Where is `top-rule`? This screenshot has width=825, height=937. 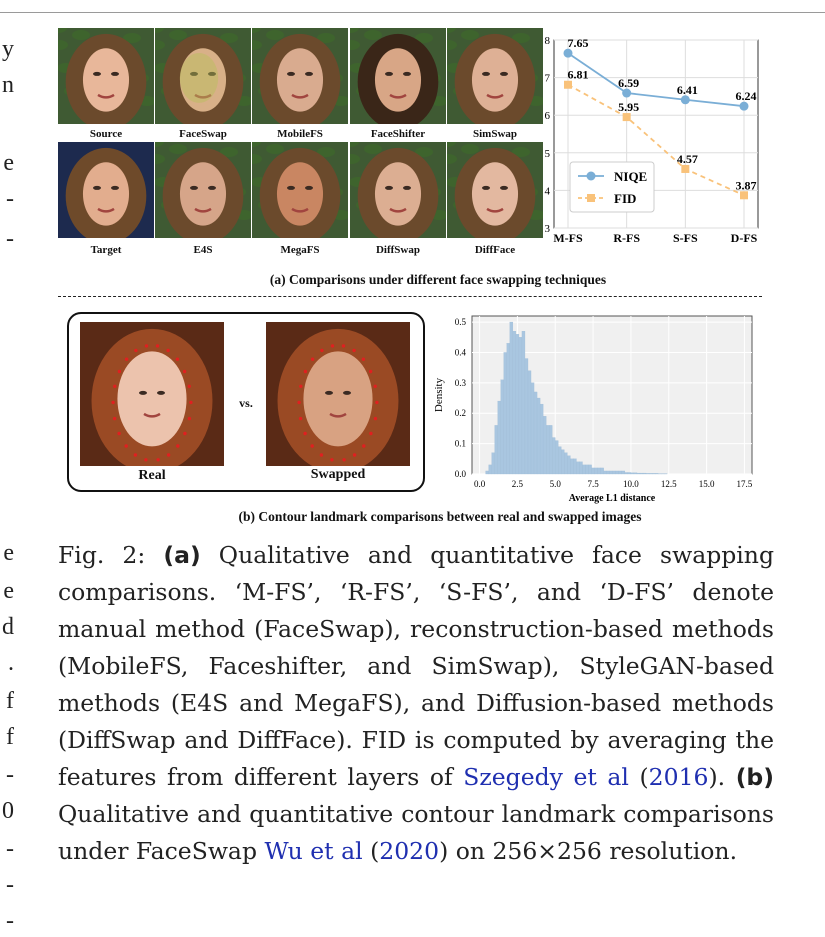
top-rule is located at coordinates (412, 12).